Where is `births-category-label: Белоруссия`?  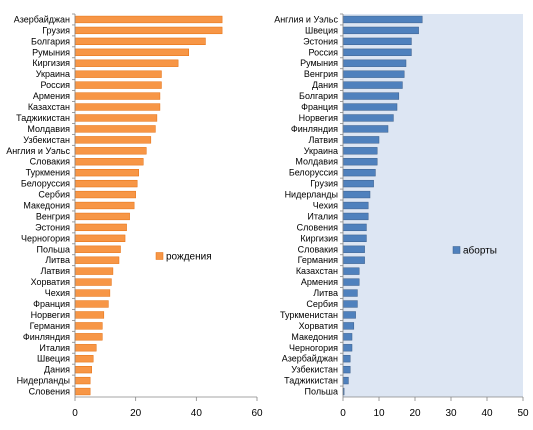
births-category-label: Белоруссия is located at coordinates (45, 184).